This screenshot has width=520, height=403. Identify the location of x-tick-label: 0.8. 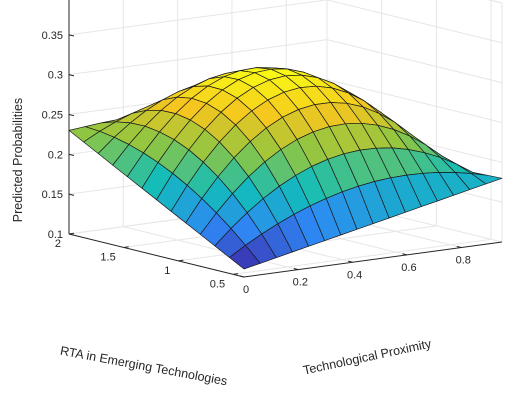
(463, 261).